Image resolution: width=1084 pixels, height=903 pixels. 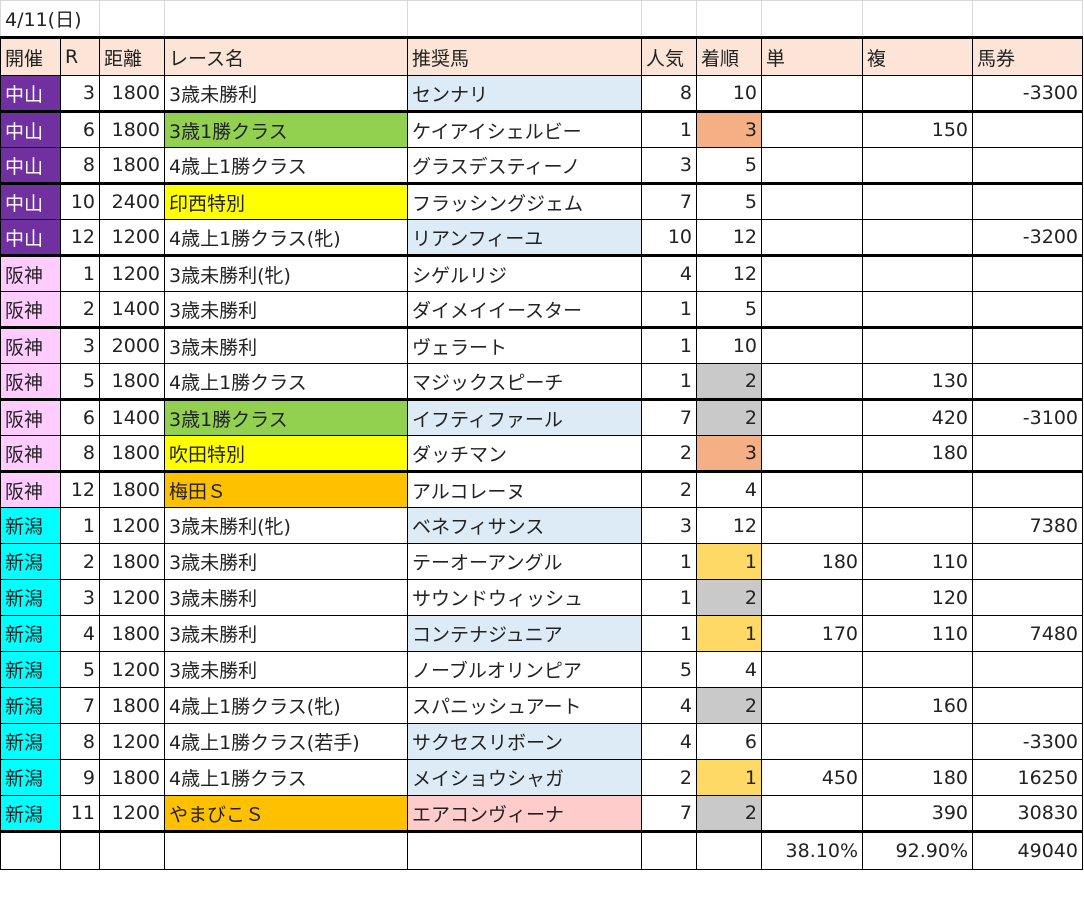 What do you see at coordinates (729, 669) in the screenshot?
I see `finish-cell: 4` at bounding box center [729, 669].